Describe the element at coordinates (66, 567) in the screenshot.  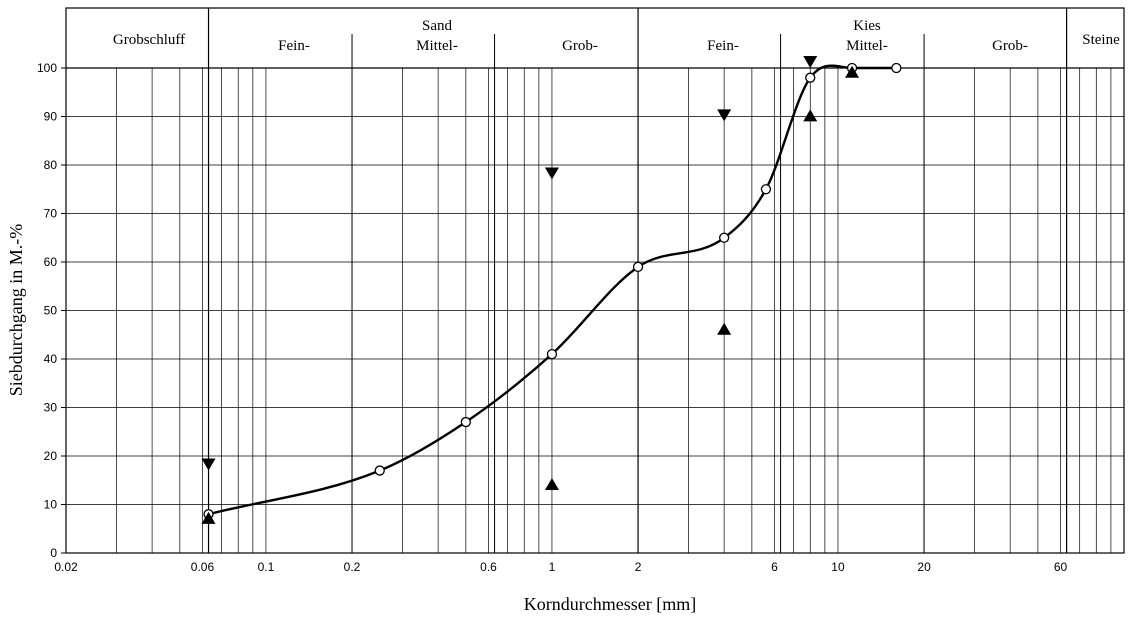
I see `x-tick-label: 0.02` at that location.